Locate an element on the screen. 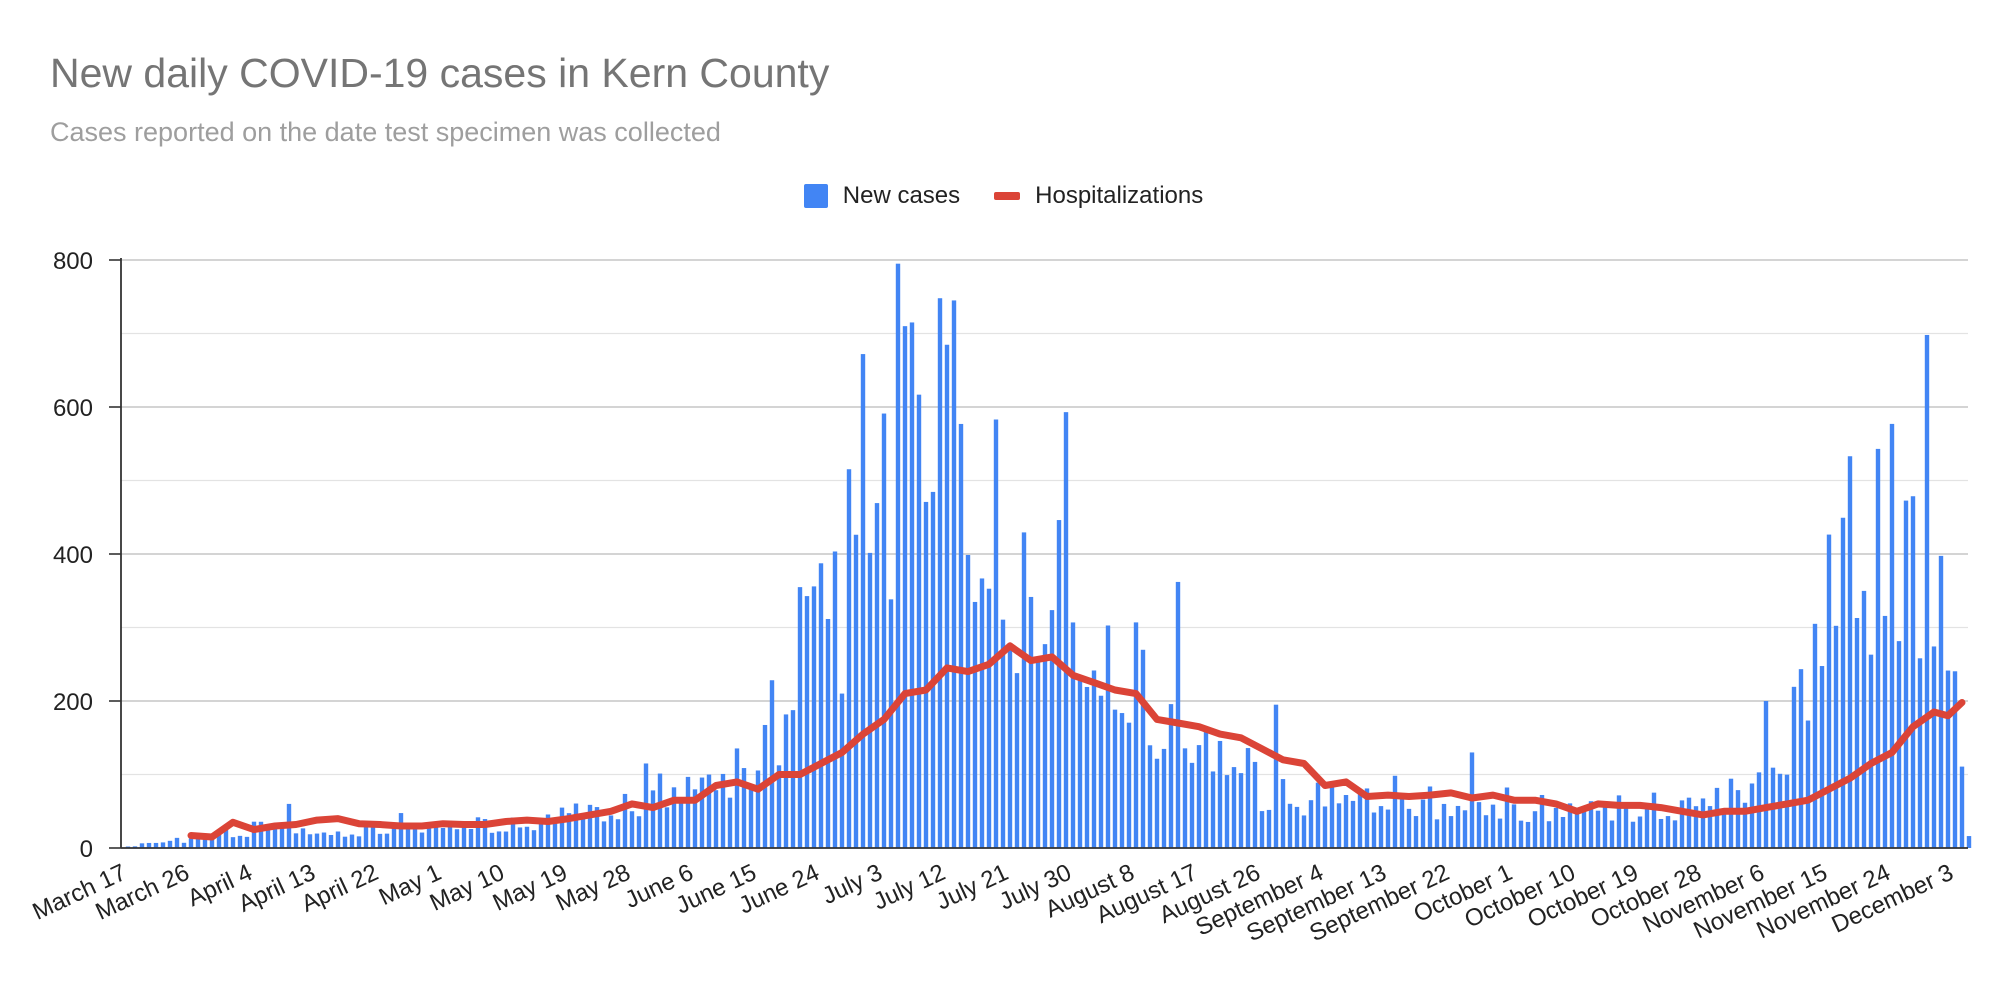 The height and width of the screenshot is (1001, 2007). y-tick-label: 600 is located at coordinates (73, 408).